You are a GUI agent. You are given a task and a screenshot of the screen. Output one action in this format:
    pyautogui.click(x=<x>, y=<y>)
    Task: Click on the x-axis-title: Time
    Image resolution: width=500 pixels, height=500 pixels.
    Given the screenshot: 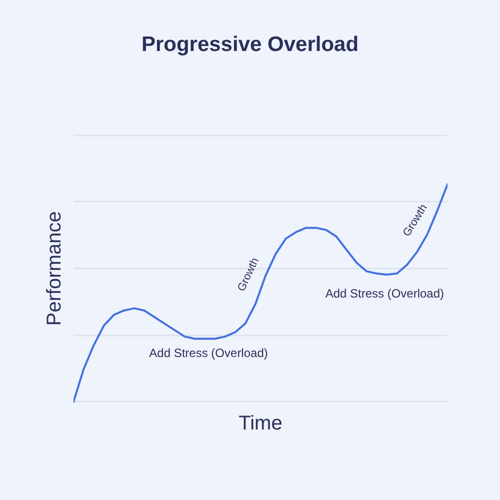 What is the action you would take?
    pyautogui.click(x=260, y=423)
    